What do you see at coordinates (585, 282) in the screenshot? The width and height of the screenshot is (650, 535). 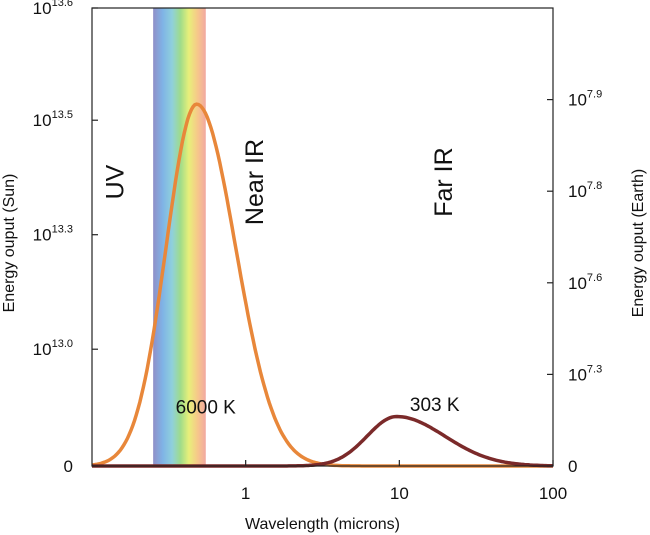 I see `right-tick-label: 107.6` at bounding box center [585, 282].